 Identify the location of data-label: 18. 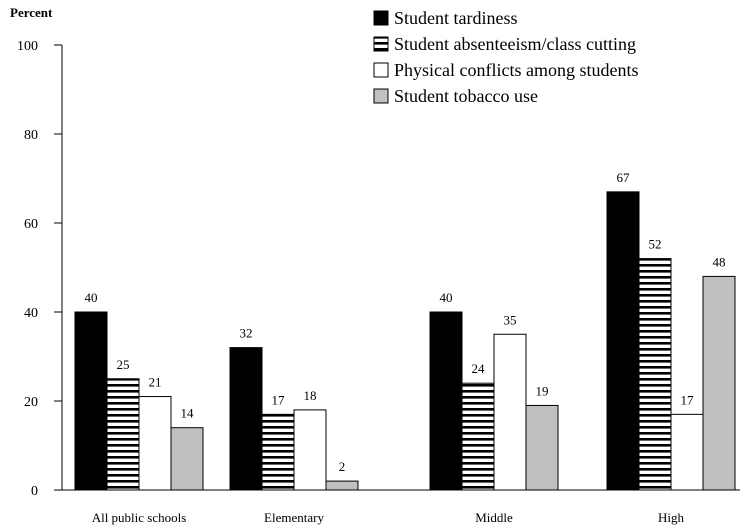
(310, 395).